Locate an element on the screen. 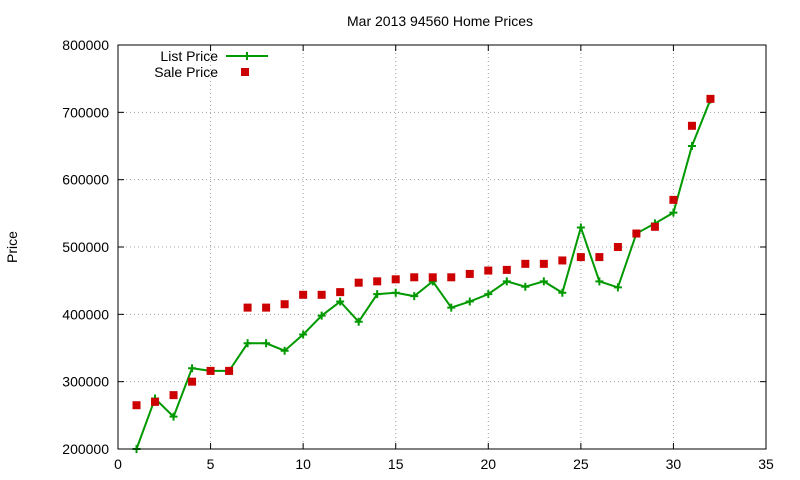 The width and height of the screenshot is (800, 480). x-tick-label: 0 is located at coordinates (118, 464).